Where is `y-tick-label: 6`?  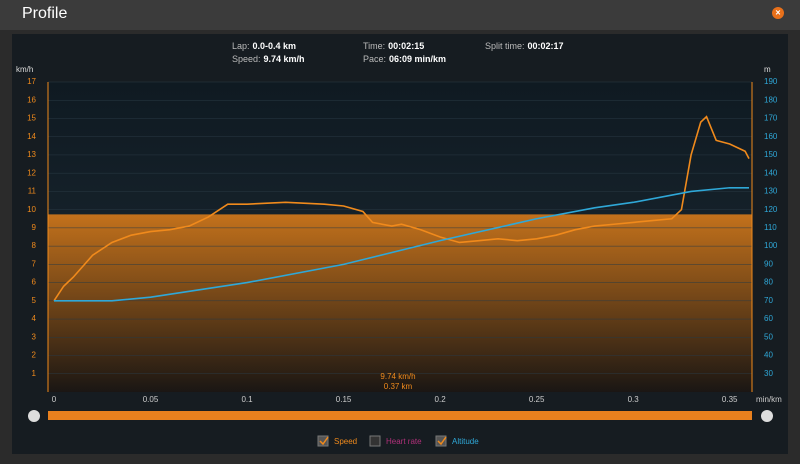 y-tick-label: 6 is located at coordinates (34, 282).